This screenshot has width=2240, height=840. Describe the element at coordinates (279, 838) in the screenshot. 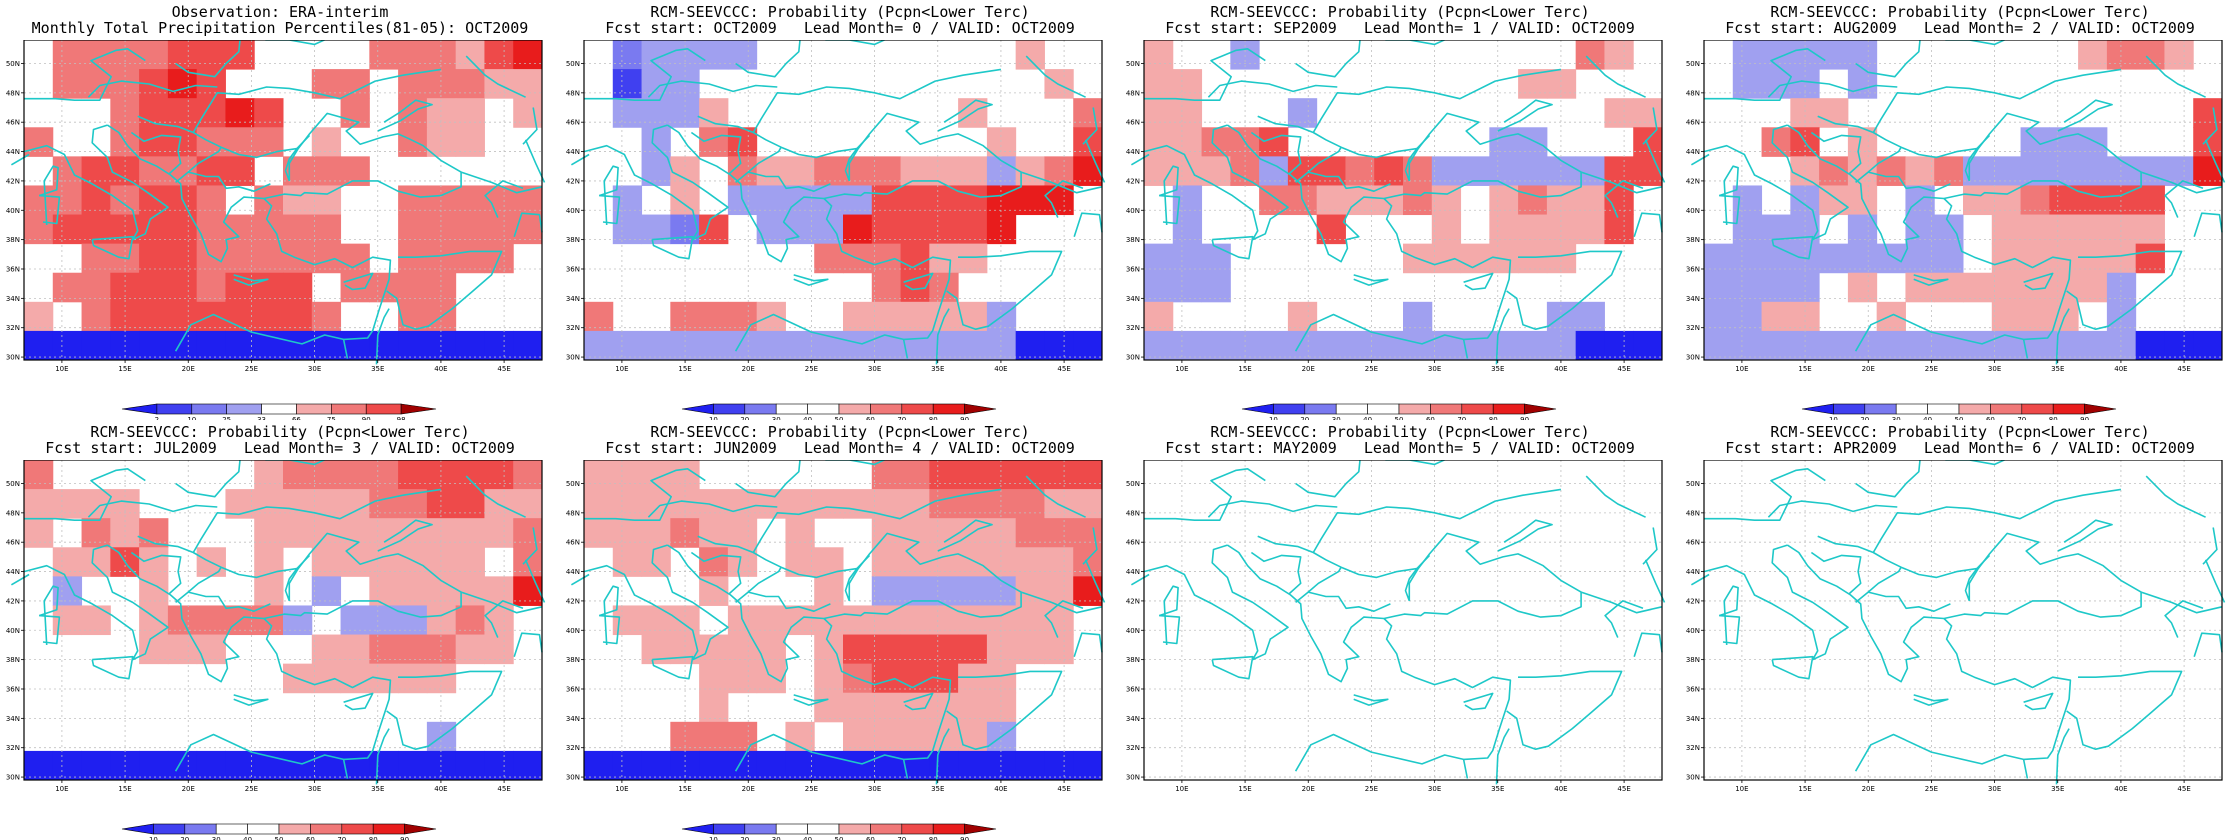

I see `colorbar-label: 50` at that location.